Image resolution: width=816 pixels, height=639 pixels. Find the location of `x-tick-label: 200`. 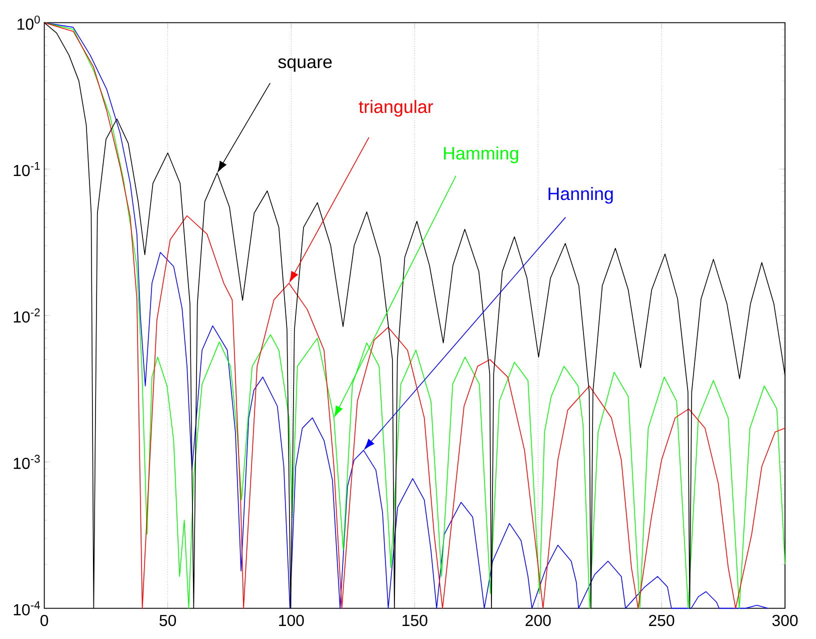

x-tick-label: 200 is located at coordinates (538, 620).